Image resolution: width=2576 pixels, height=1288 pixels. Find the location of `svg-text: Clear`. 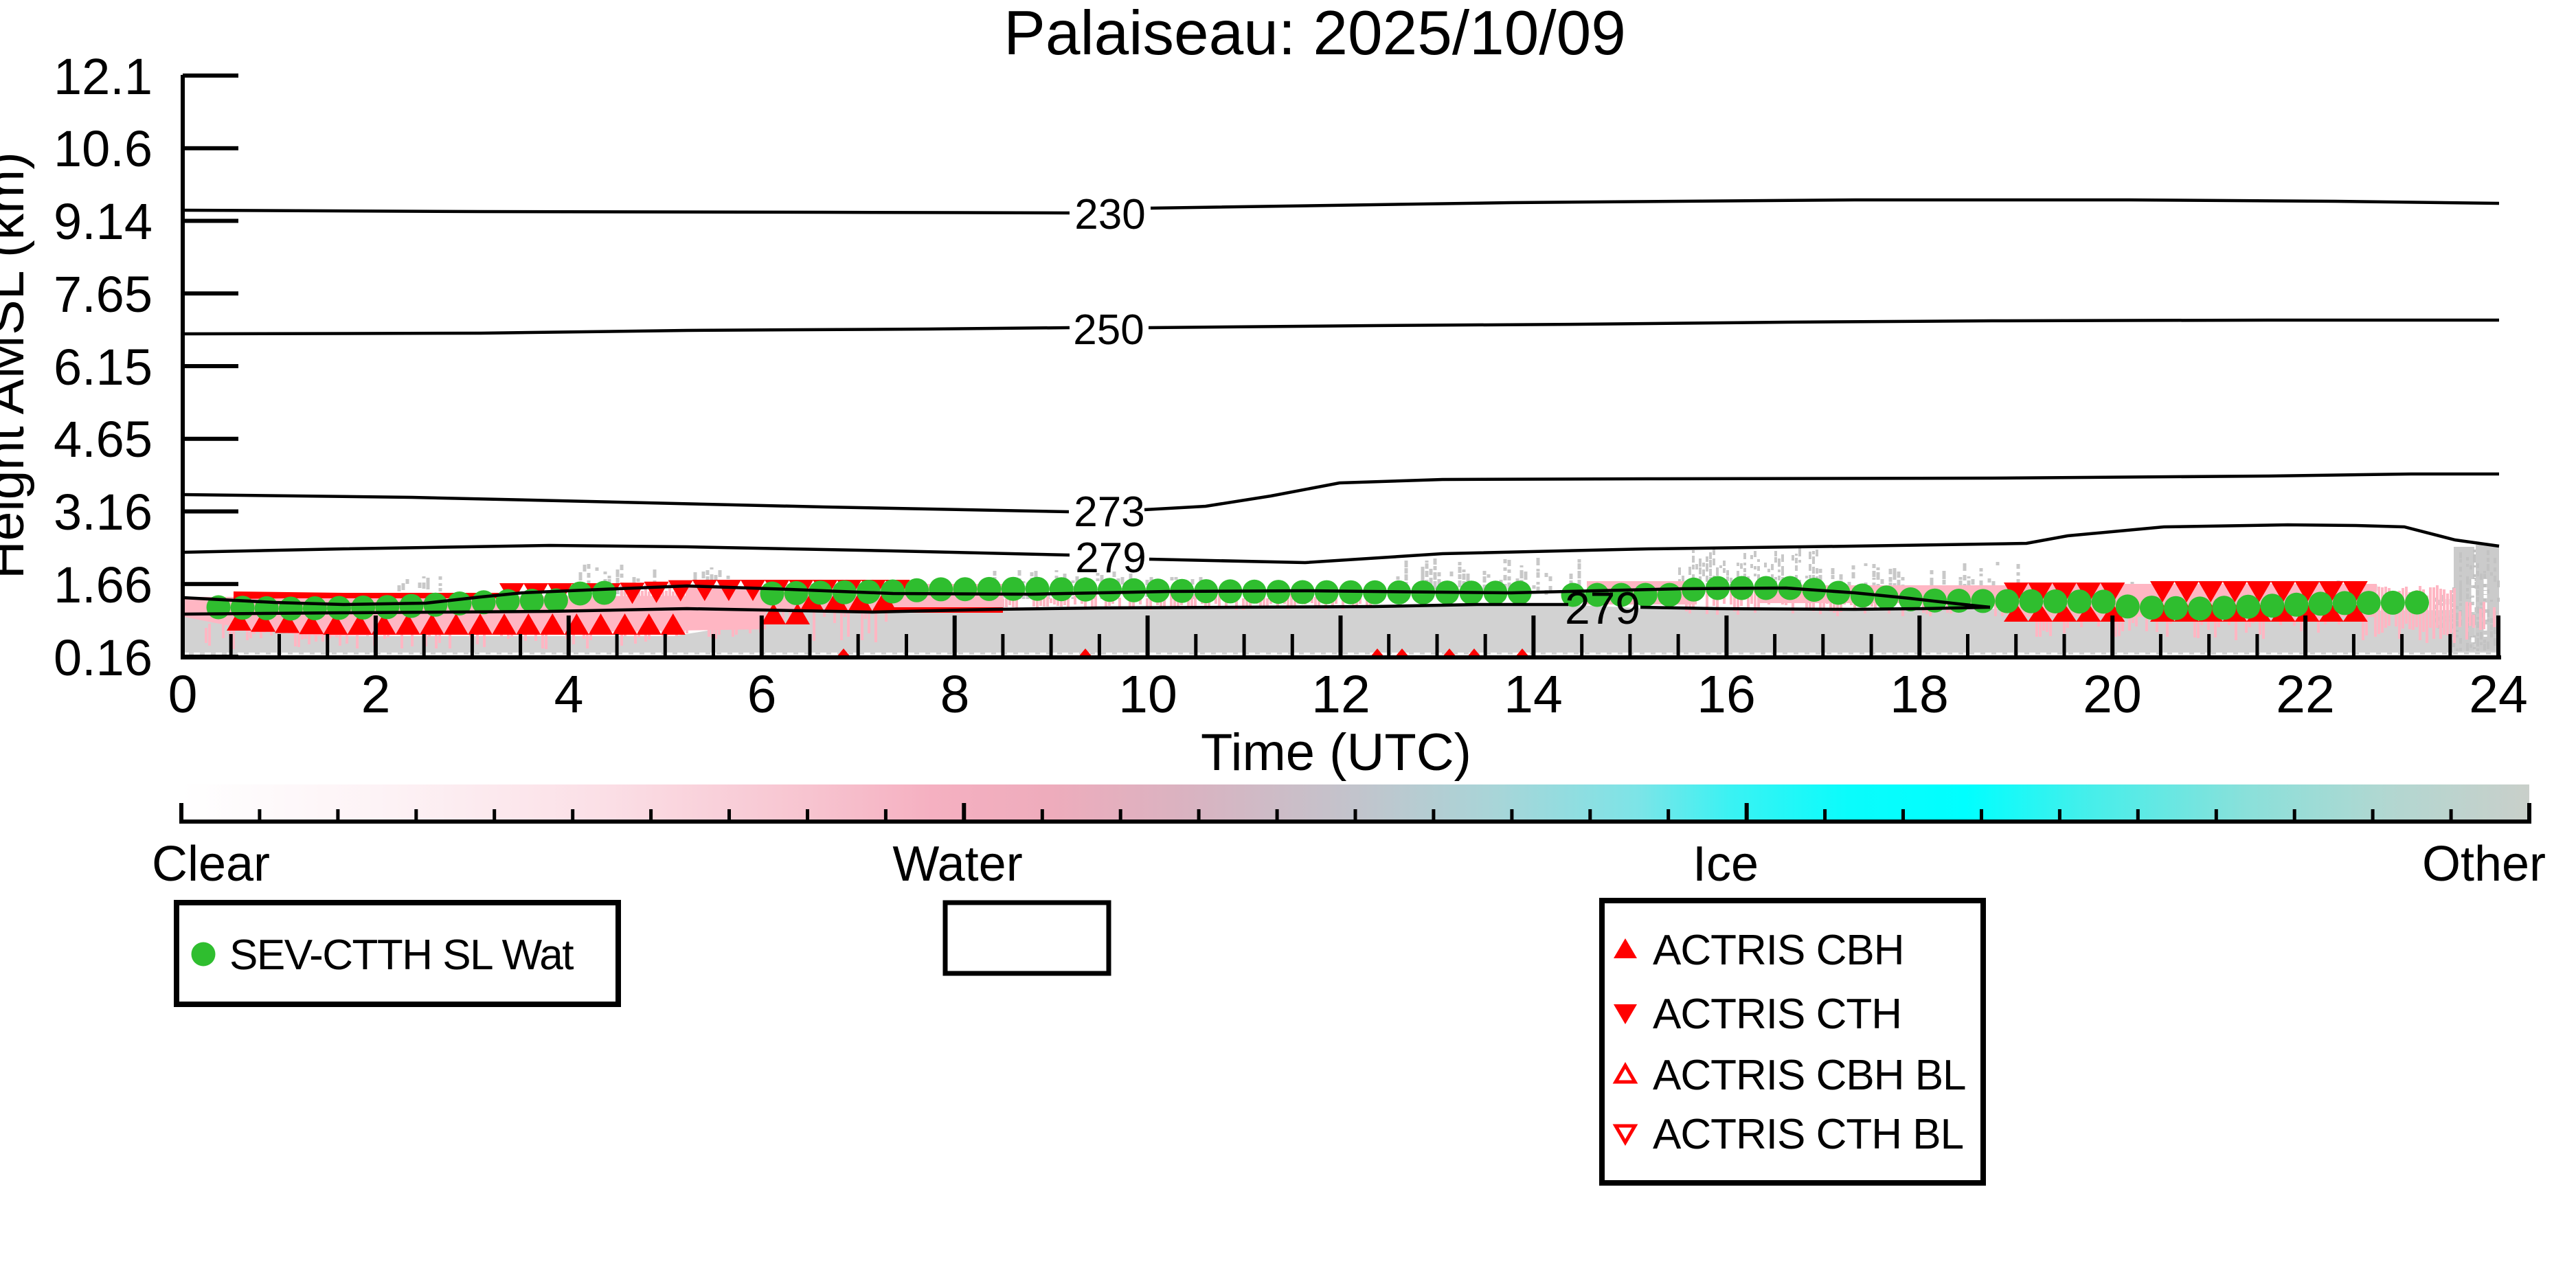

svg-text: Clear is located at coordinates (211, 864).